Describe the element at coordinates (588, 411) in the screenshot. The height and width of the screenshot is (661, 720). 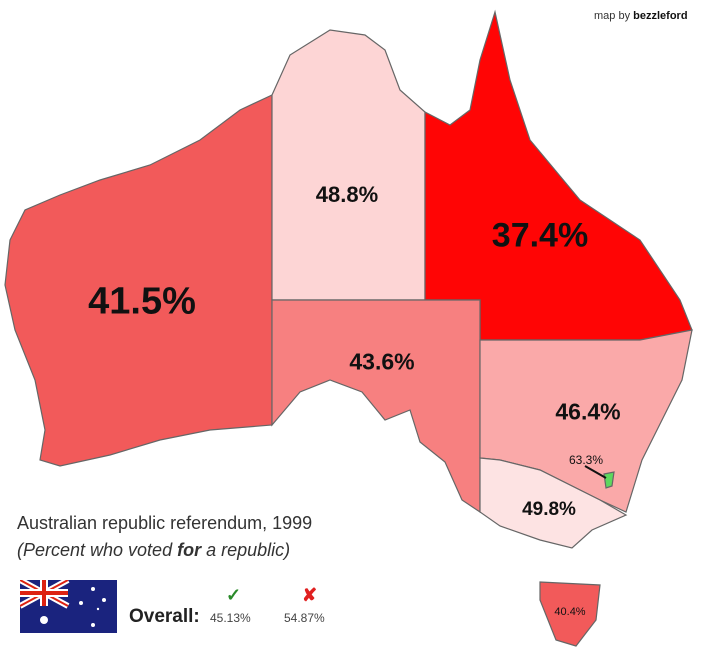
I see `label-nsw: 46.4%` at that location.